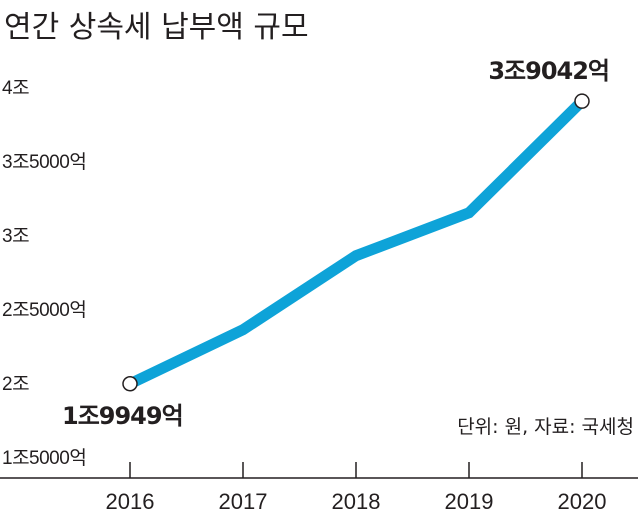 The image size is (638, 520). Describe the element at coordinates (15, 384) in the screenshot. I see `y-tick-label: 2조` at that location.